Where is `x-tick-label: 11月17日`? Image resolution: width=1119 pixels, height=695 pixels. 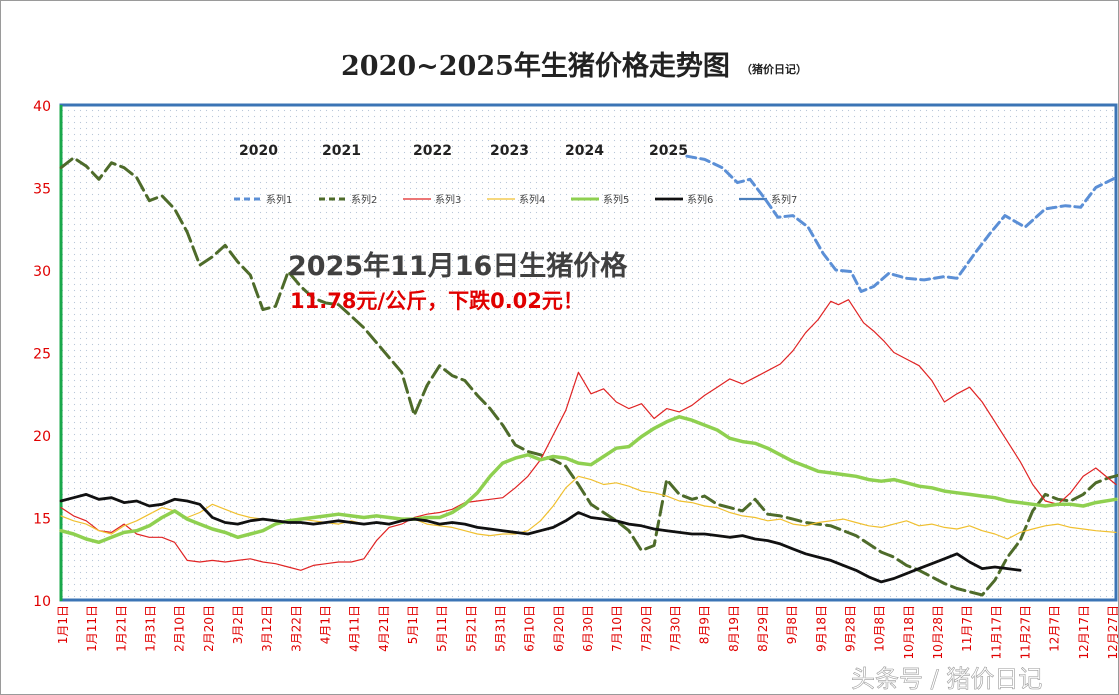
x-tick-label: 11月17日 is located at coordinates (996, 632).